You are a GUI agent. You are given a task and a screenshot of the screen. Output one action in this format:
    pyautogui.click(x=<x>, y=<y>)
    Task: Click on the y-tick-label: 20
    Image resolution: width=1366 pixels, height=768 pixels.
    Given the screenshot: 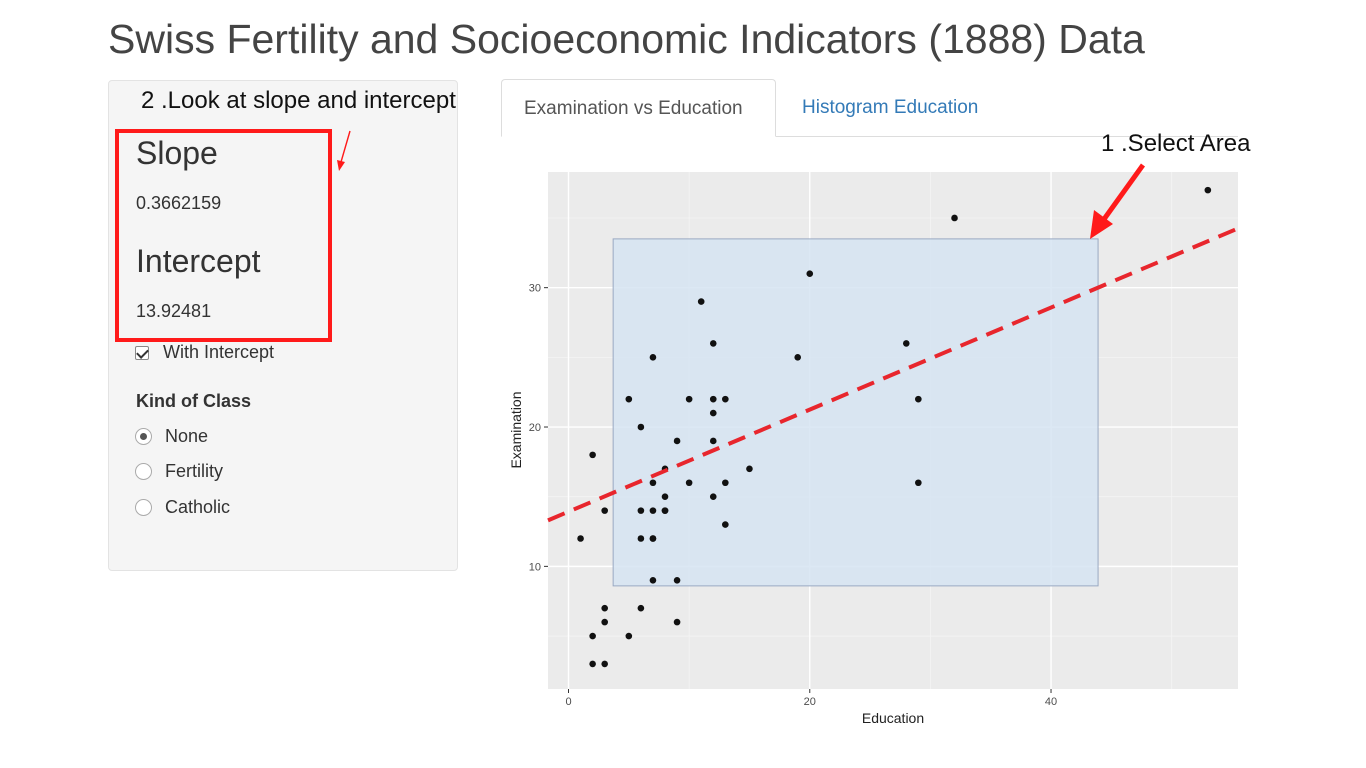 What is the action you would take?
    pyautogui.click(x=535, y=428)
    